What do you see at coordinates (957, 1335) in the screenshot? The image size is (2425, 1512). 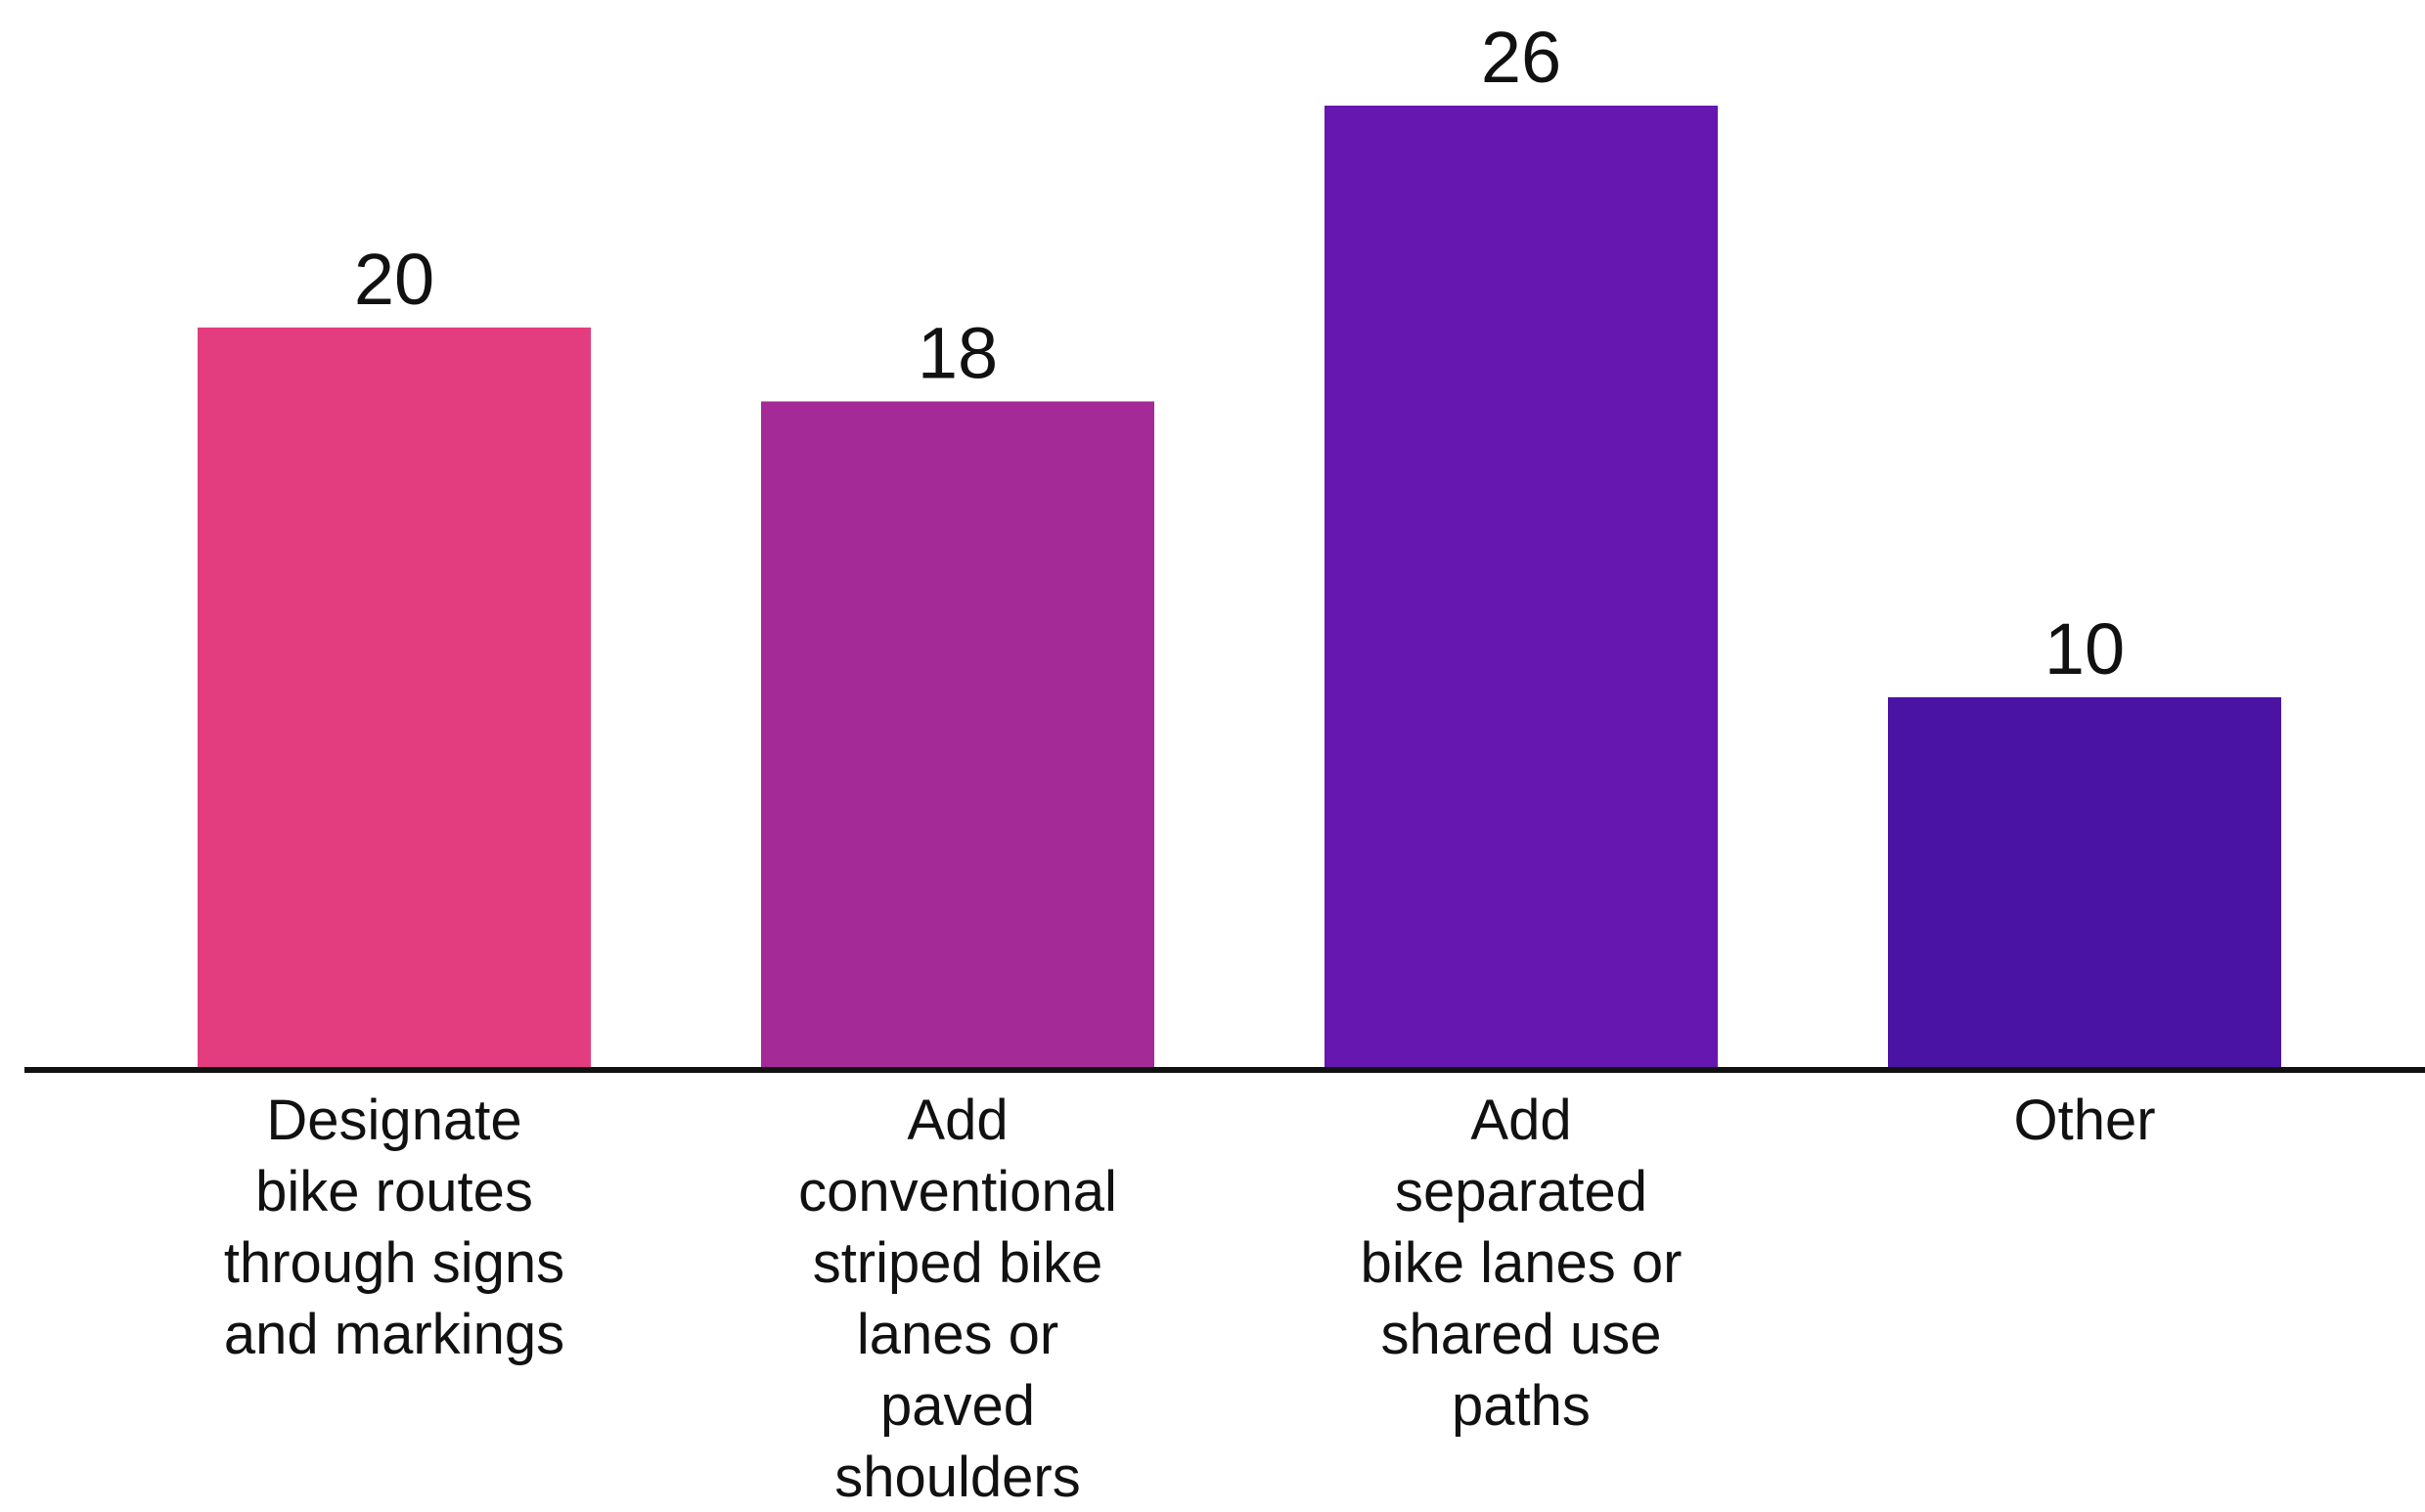 I see `category-label-1-line-3: lanes or` at bounding box center [957, 1335].